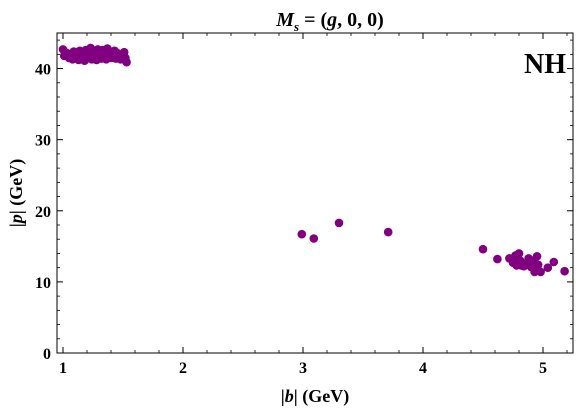 This screenshot has width=576, height=412. Describe the element at coordinates (303, 368) in the screenshot. I see `x-tick-label: 3` at that location.